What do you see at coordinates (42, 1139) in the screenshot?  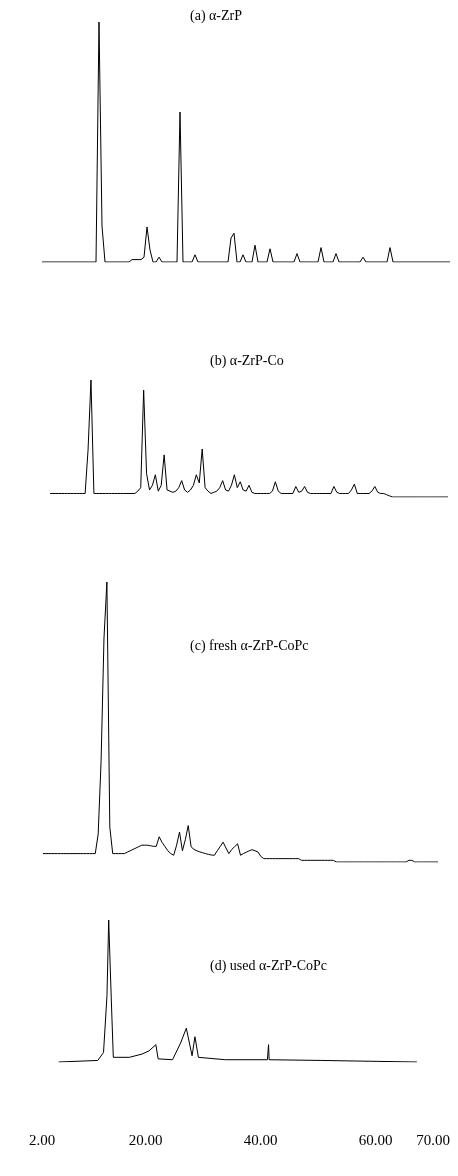 I see `x-tick-label: 2.00` at bounding box center [42, 1139].